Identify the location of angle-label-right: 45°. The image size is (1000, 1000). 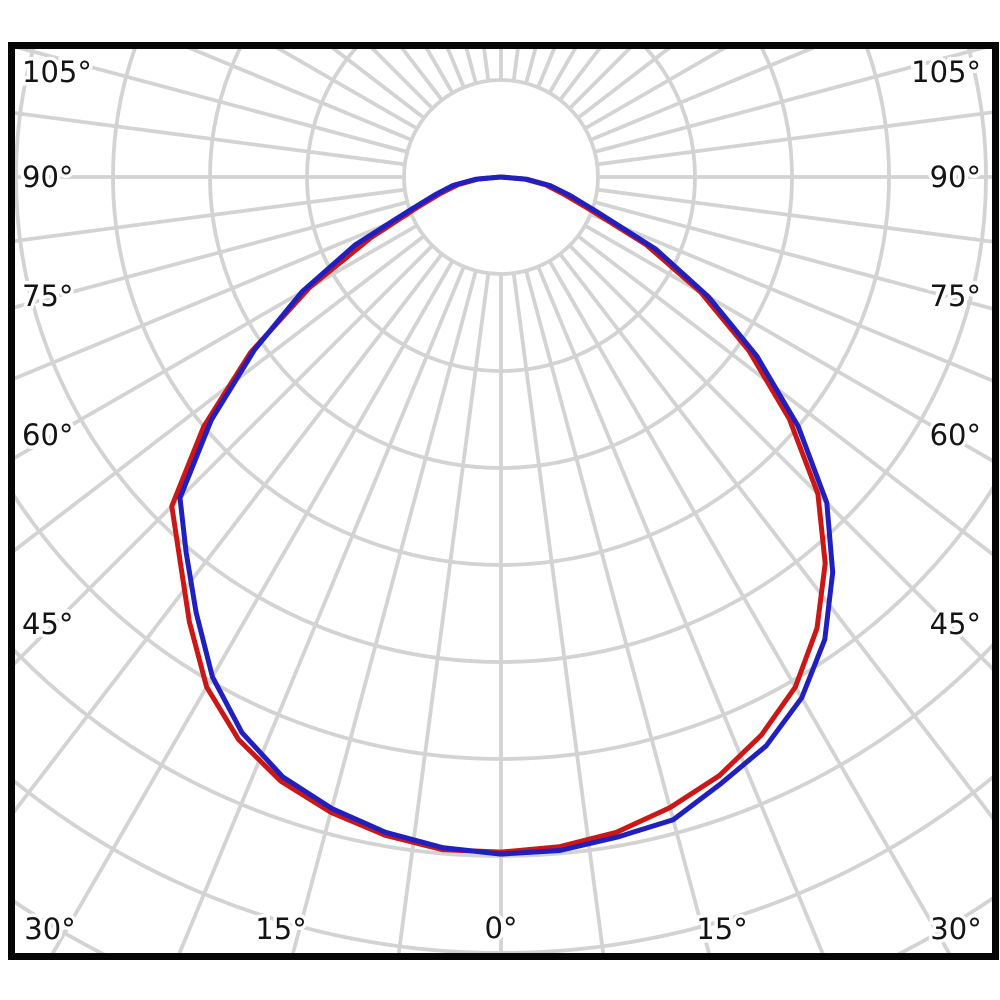
(955, 624).